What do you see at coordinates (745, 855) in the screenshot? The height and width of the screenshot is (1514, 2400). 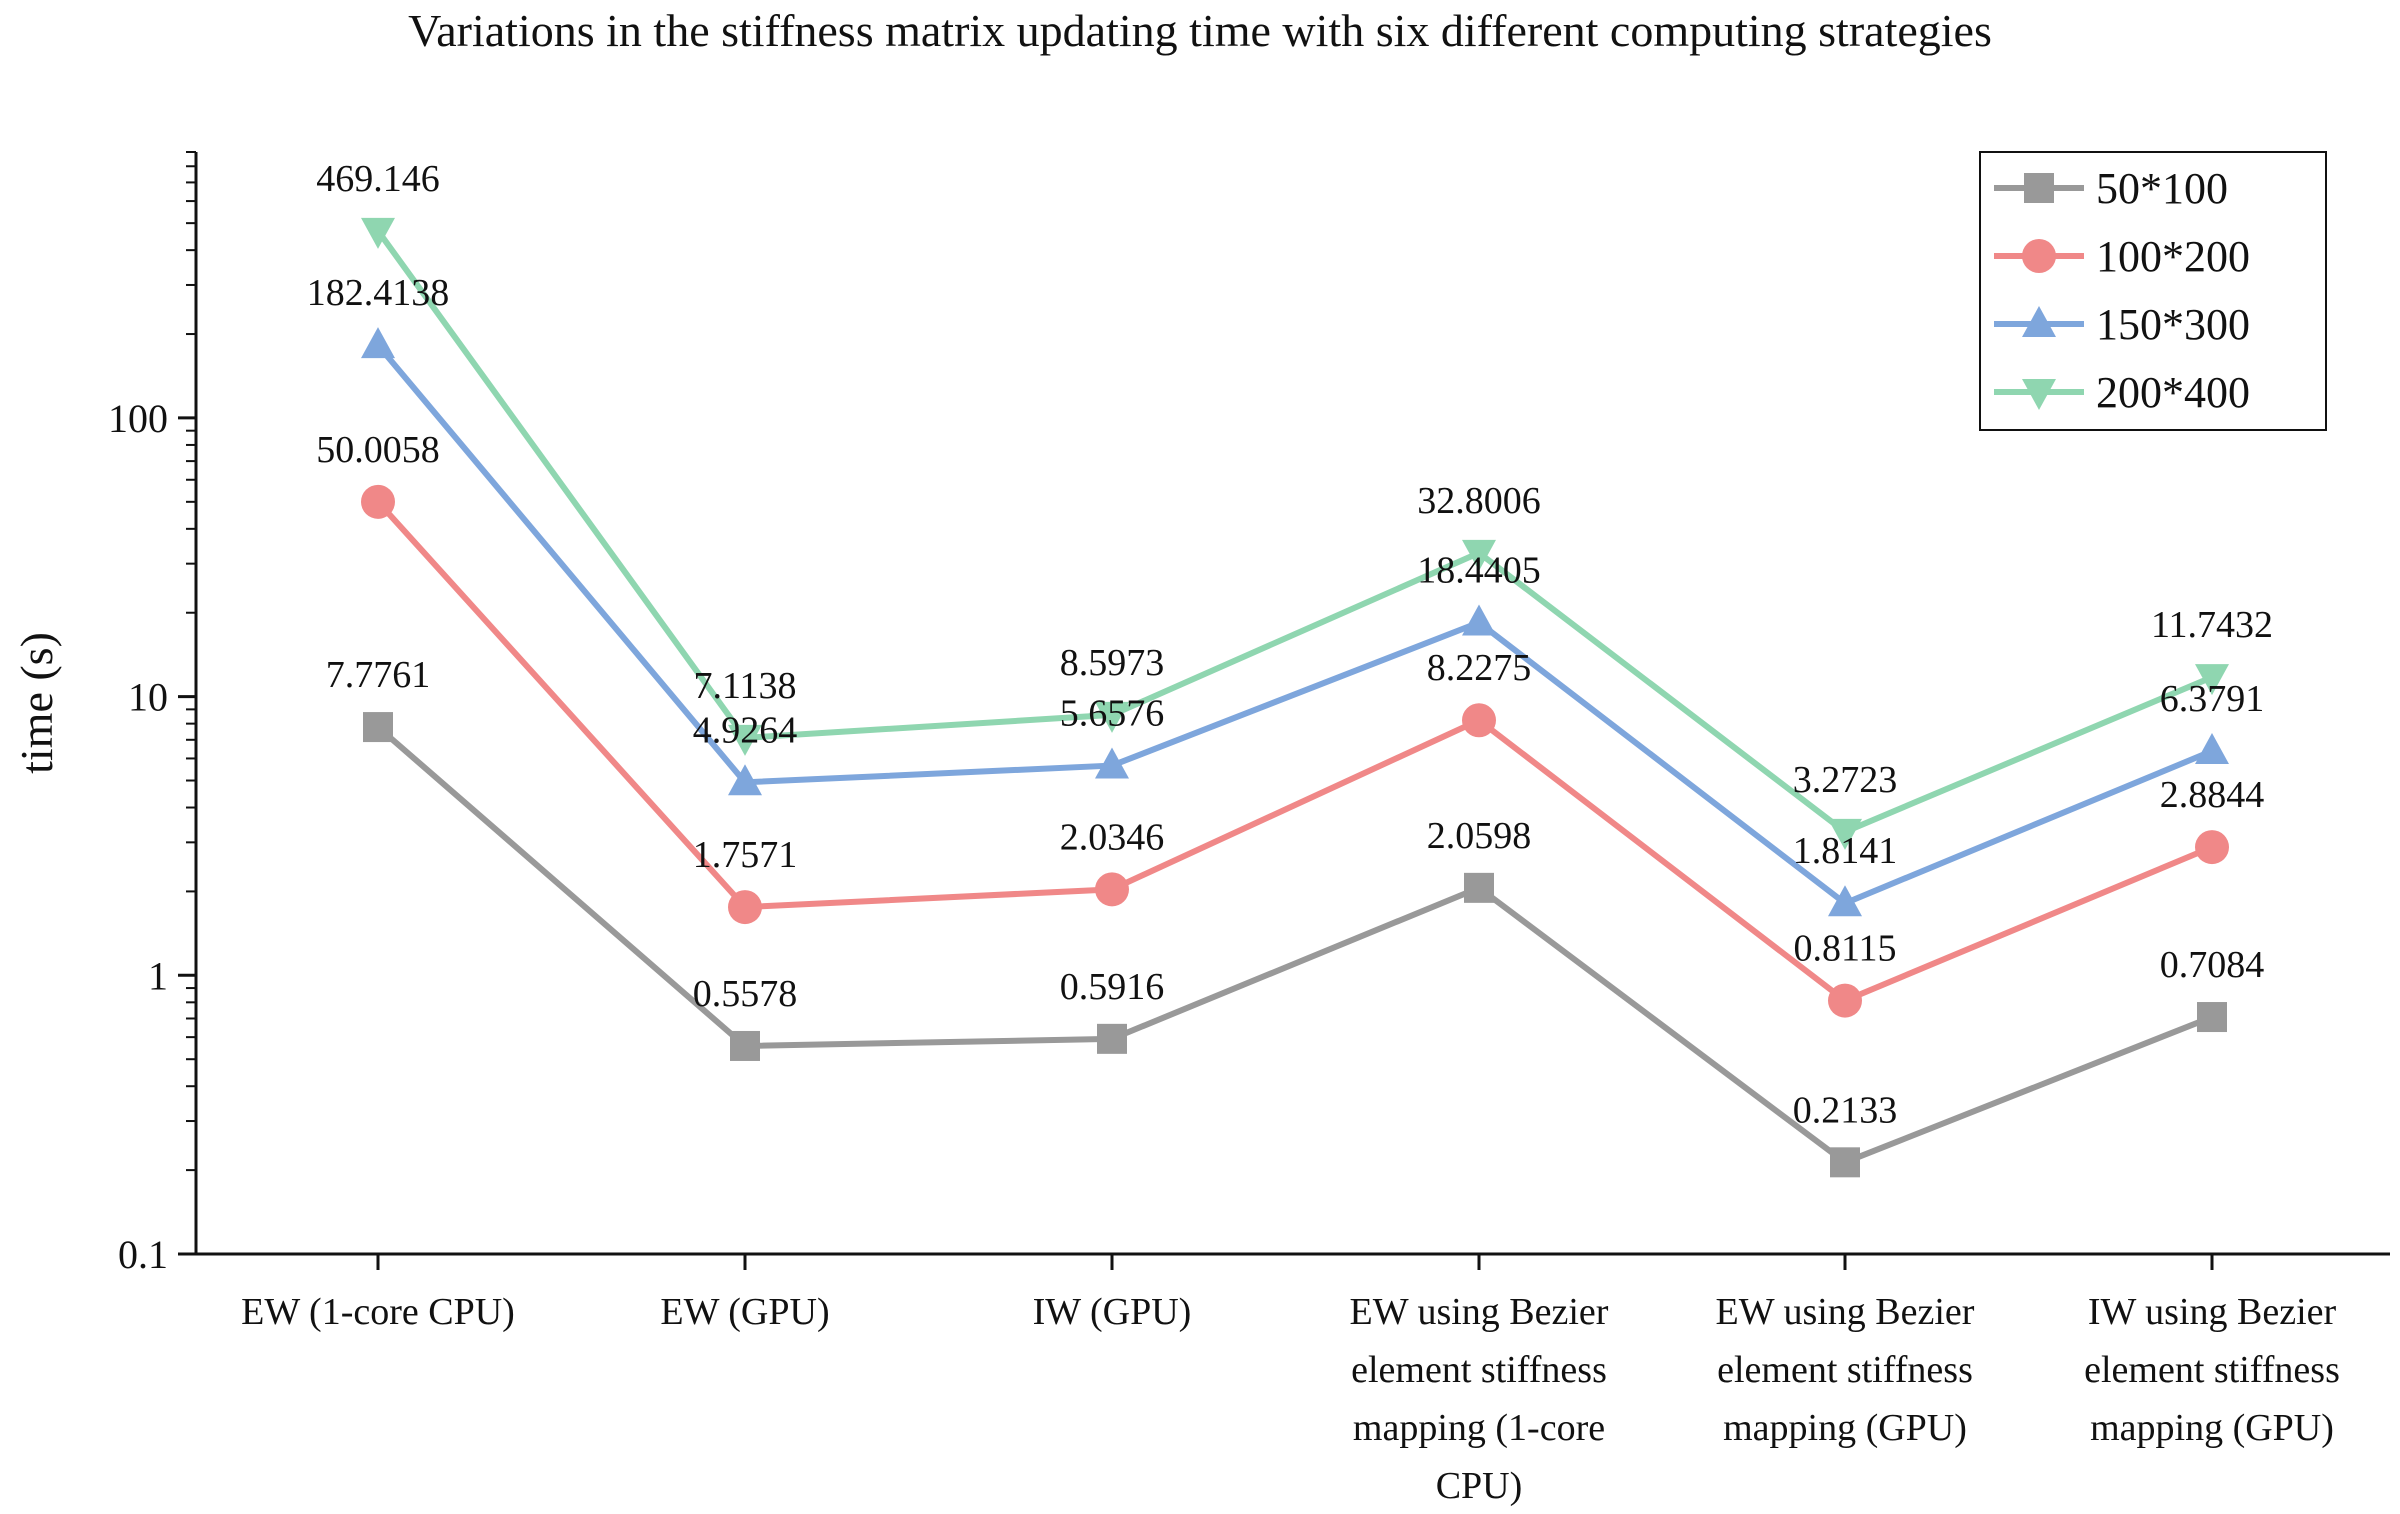 I see `data-label: 1.7571` at bounding box center [745, 855].